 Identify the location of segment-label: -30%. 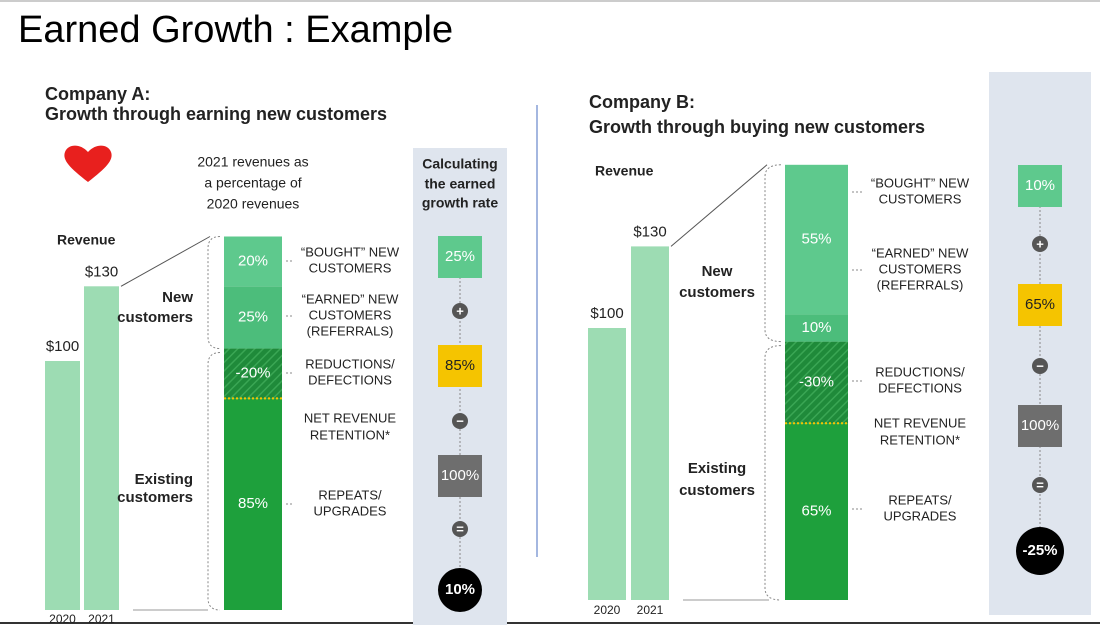
(816, 381).